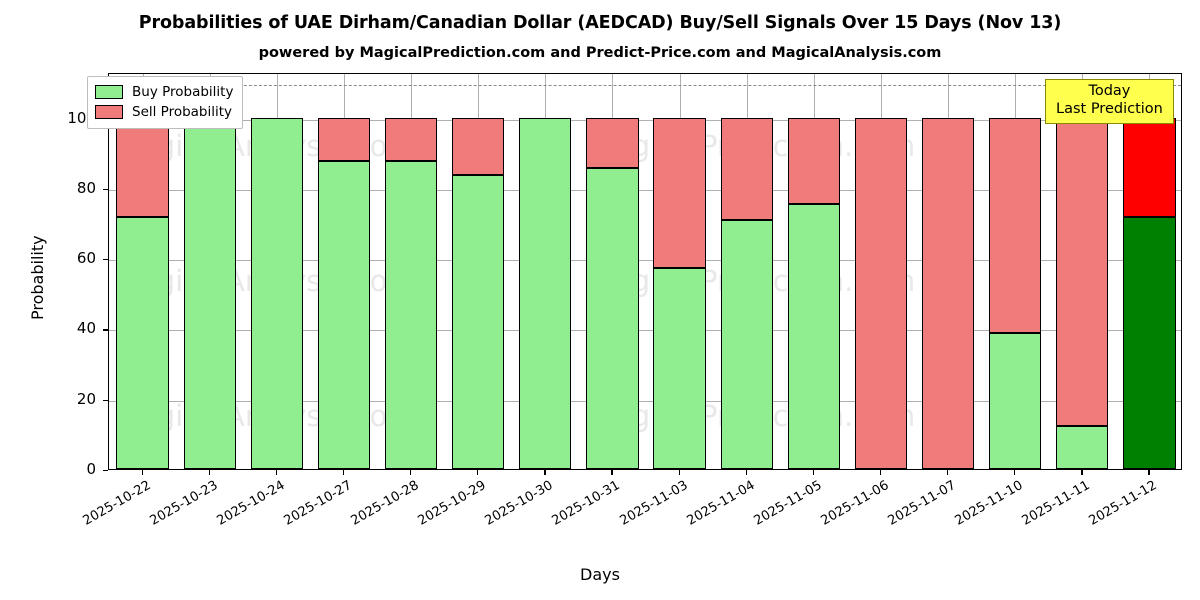 The height and width of the screenshot is (600, 1200). I want to click on bar-today, so click(1149, 271).